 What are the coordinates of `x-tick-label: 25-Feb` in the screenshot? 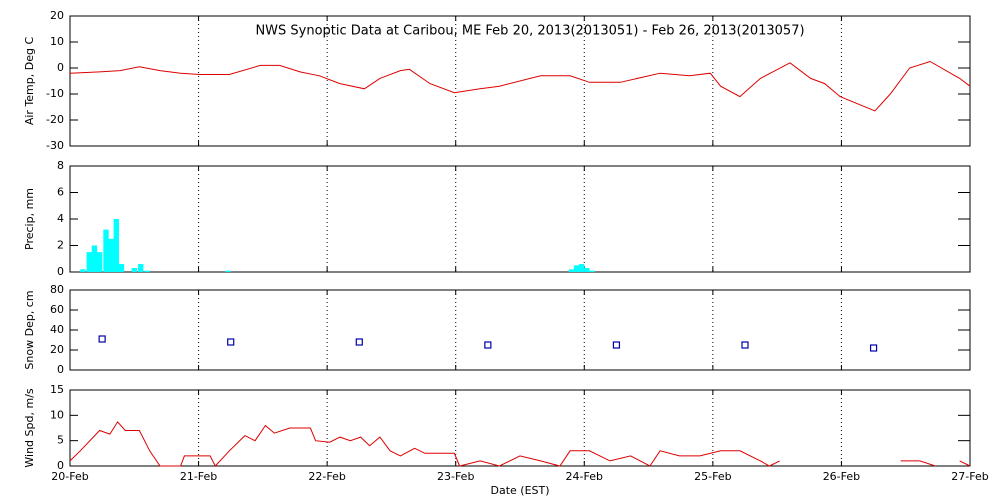 It's located at (712, 476).